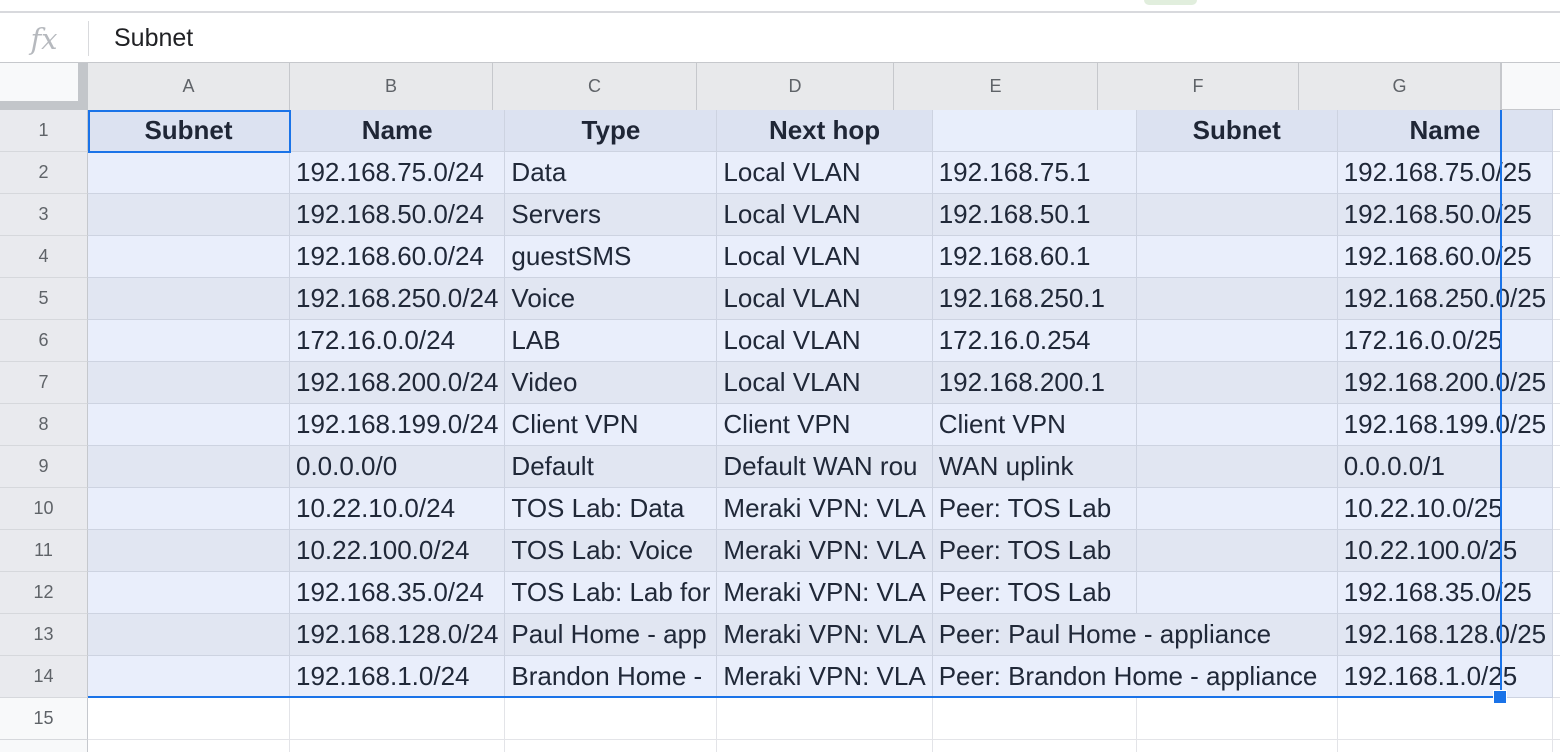 This screenshot has width=1560, height=752. Describe the element at coordinates (398, 383) in the screenshot. I see `cell-b7: 192.168.200.0/24` at that location.